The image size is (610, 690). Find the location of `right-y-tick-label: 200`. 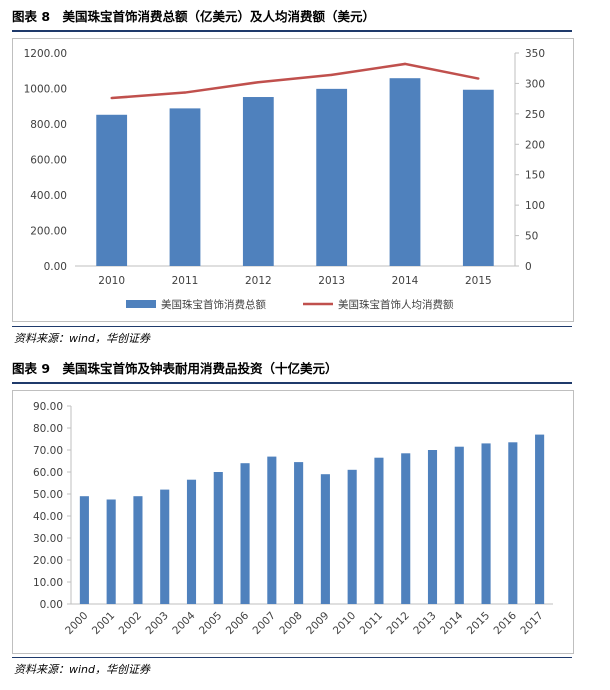

right-y-tick-label: 200 is located at coordinates (535, 145).